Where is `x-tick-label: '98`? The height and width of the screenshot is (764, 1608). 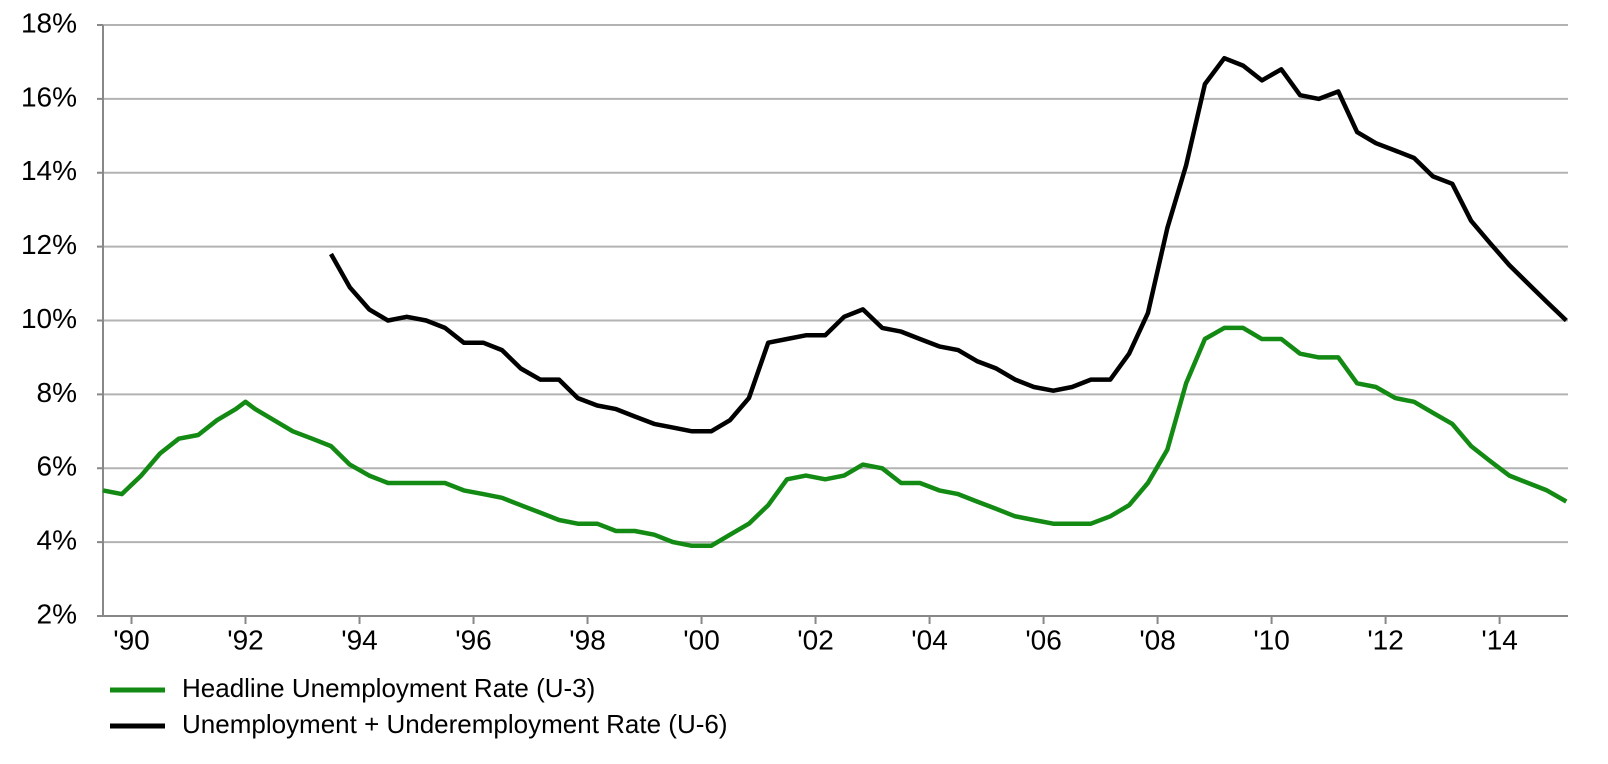 x-tick-label: '98 is located at coordinates (587, 639).